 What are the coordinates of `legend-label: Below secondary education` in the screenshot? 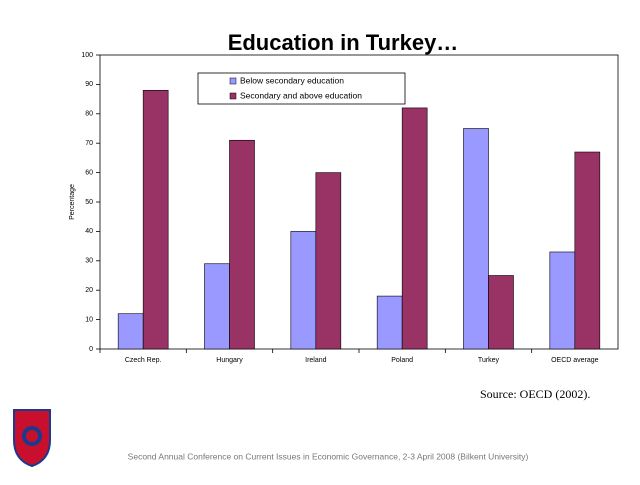 It's located at (292, 80).